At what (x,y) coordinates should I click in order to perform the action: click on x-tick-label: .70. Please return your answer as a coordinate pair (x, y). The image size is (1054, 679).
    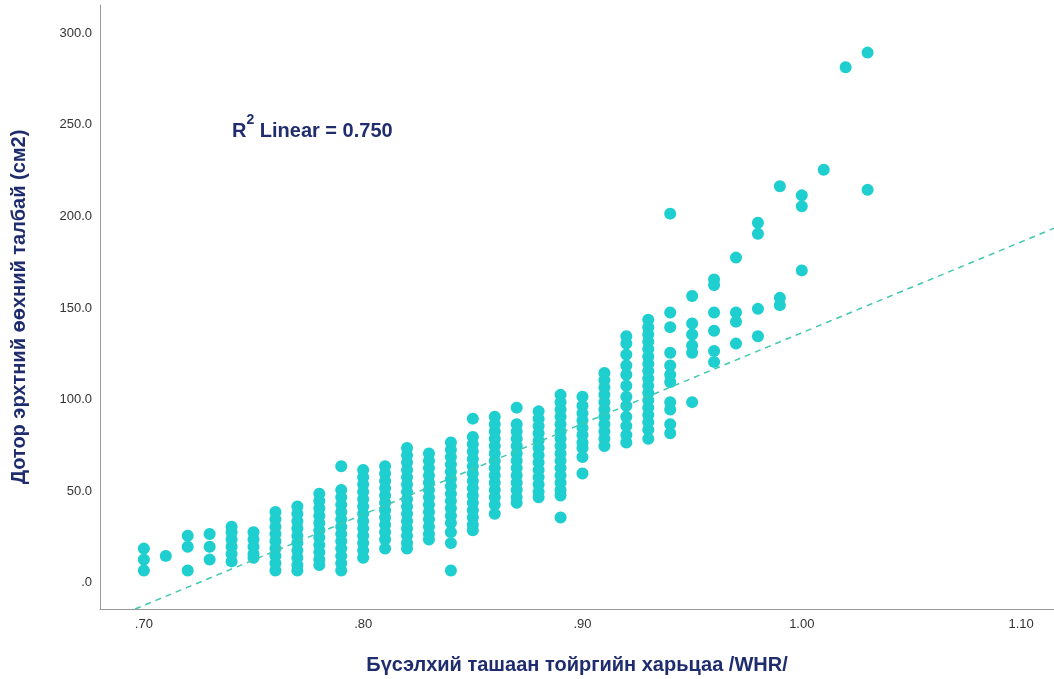
    Looking at the image, I should click on (143, 623).